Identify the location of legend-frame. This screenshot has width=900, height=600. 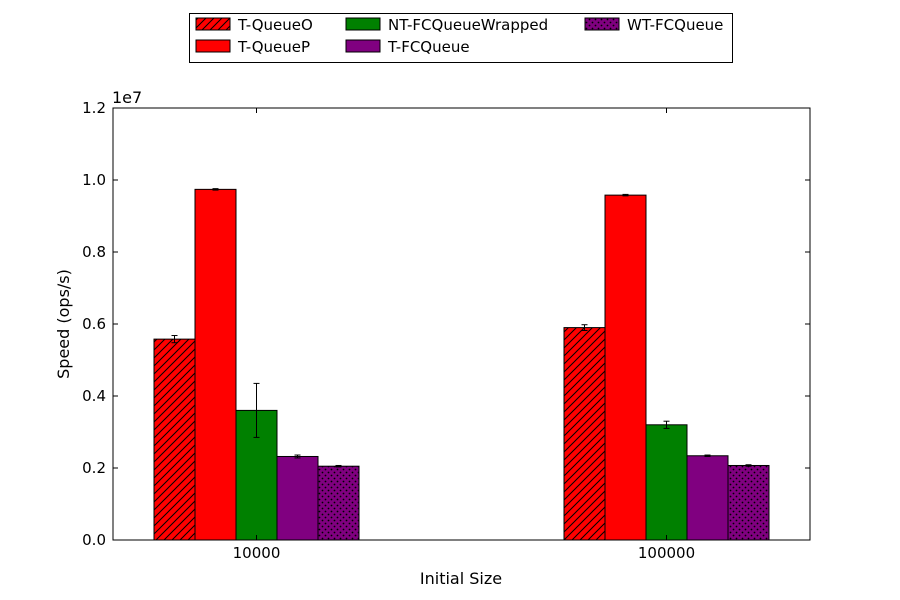
(461, 38).